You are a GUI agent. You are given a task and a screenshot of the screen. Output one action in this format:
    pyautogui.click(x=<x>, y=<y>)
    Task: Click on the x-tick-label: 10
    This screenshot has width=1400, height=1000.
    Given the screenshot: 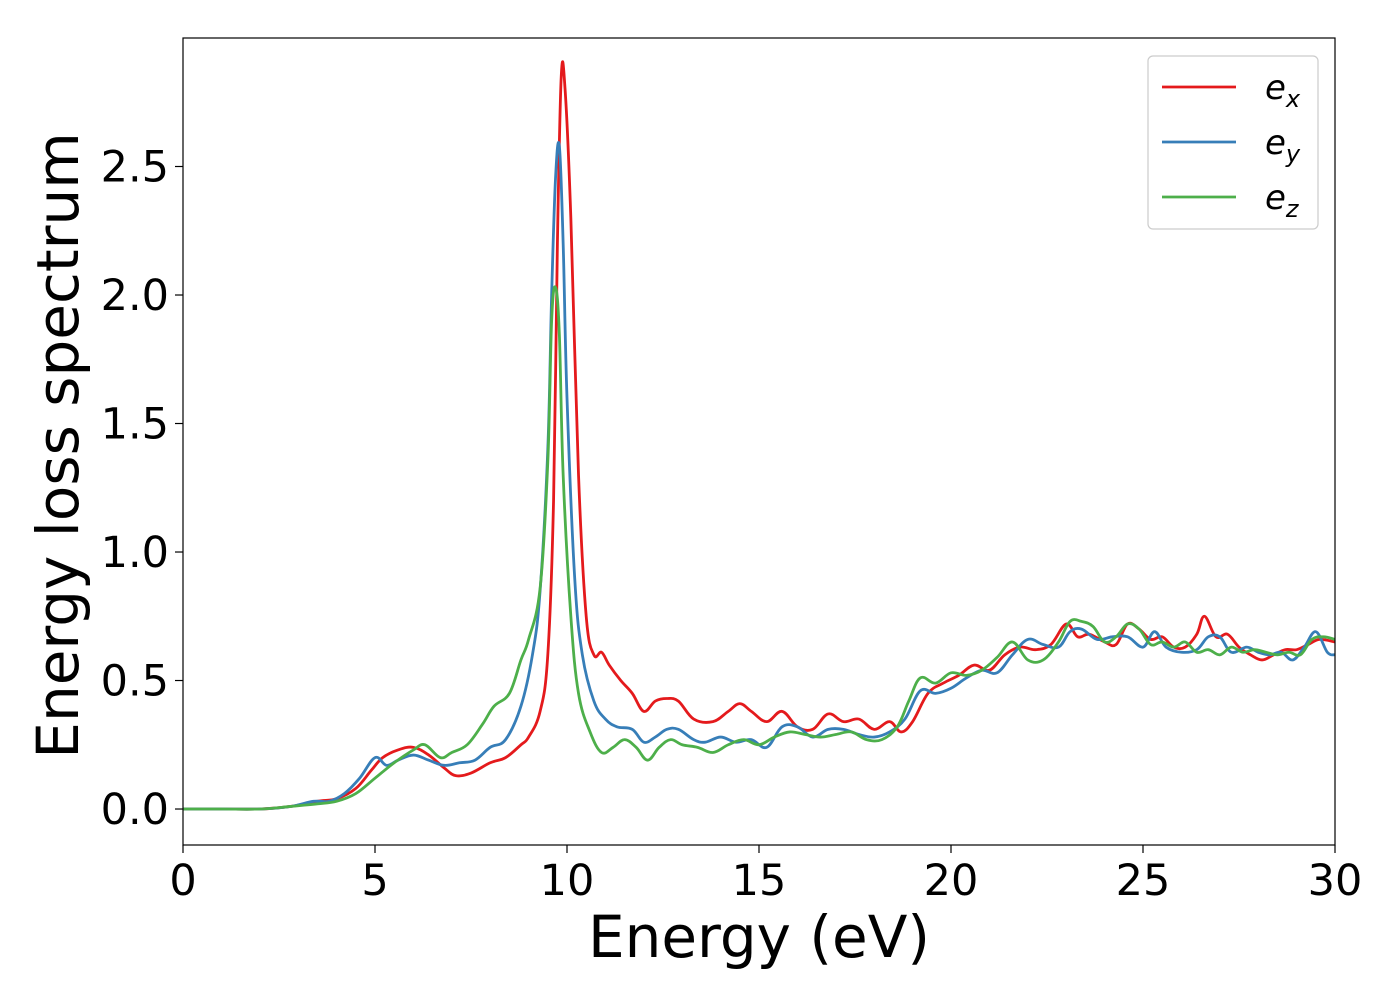 What is the action you would take?
    pyautogui.click(x=567, y=881)
    